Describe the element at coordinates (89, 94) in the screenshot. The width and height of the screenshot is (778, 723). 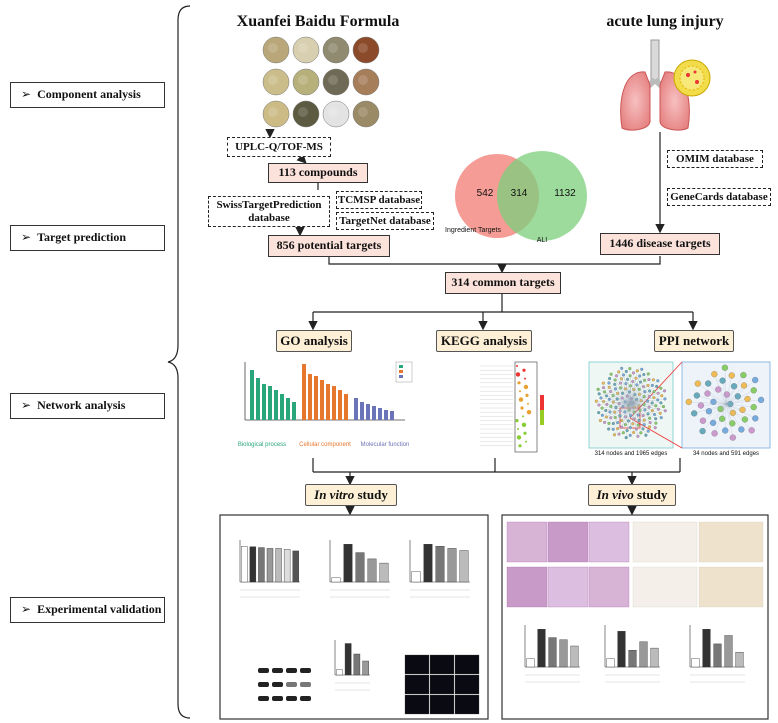
I see `stage-text: Component analysis` at that location.